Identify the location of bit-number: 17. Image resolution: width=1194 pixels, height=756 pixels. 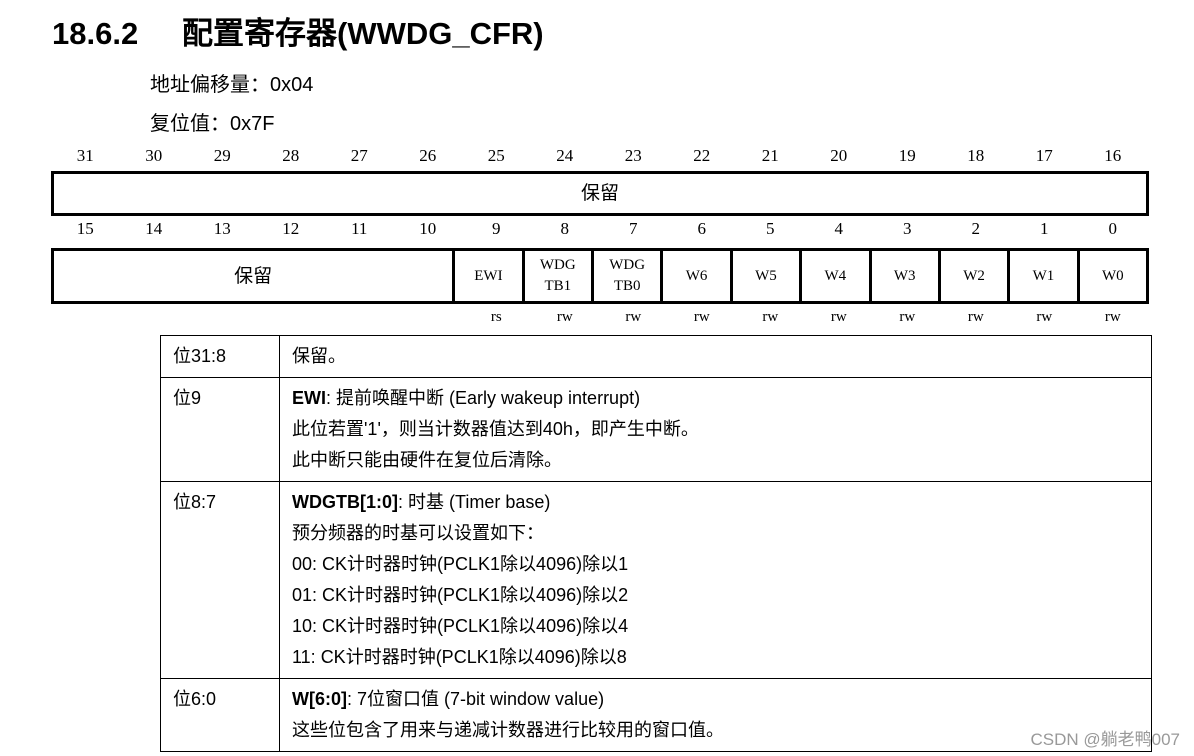
(1044, 155).